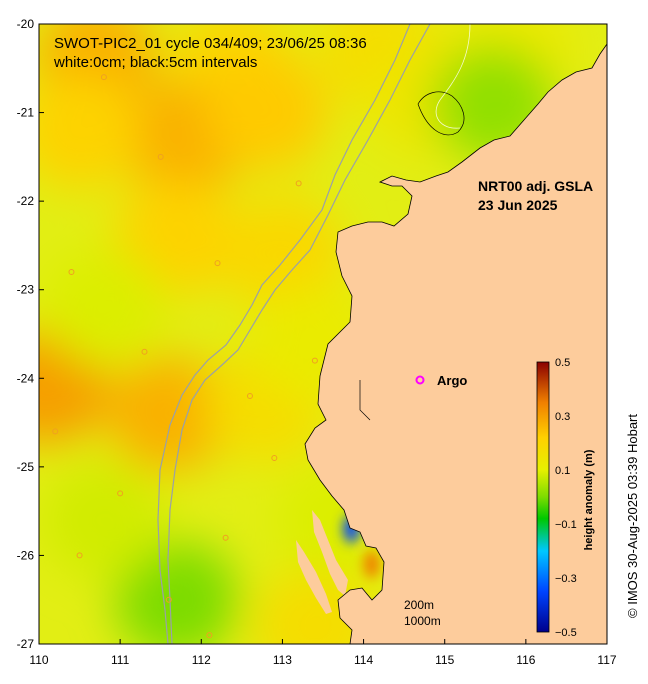 This screenshot has height=684, width=648. Describe the element at coordinates (566, 525) in the screenshot. I see `colorbar-tick-label: −0.1` at that location.